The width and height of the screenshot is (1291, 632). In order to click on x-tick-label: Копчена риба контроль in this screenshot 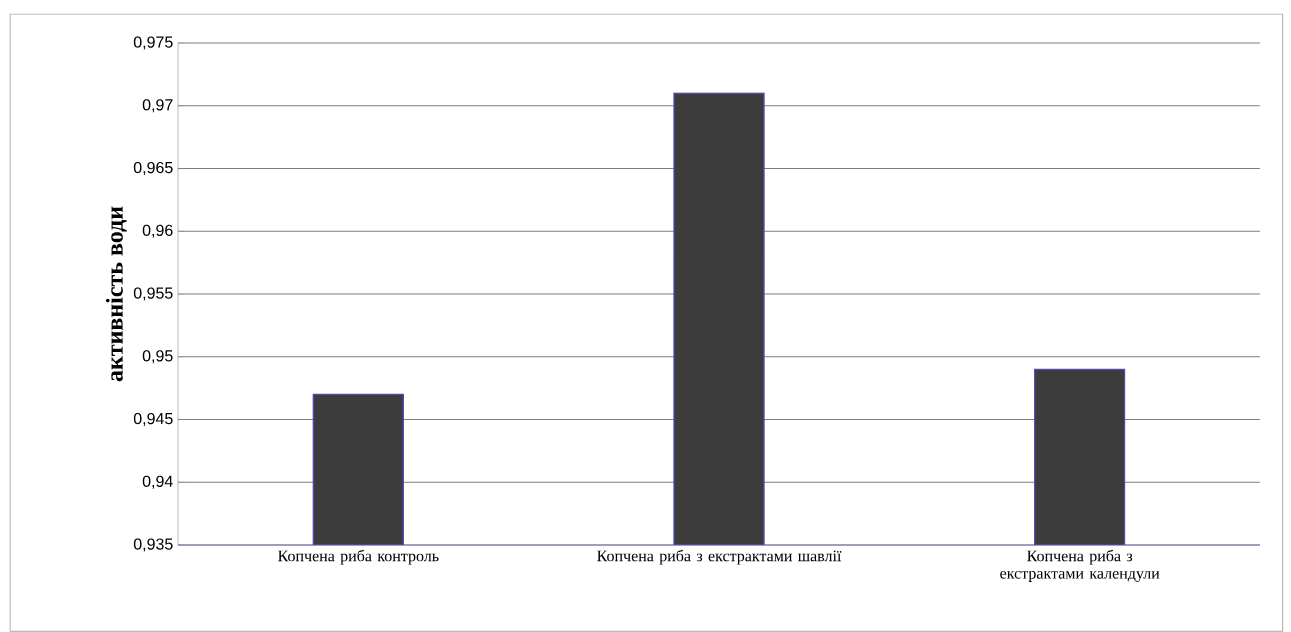, I will do `click(358, 557)`.